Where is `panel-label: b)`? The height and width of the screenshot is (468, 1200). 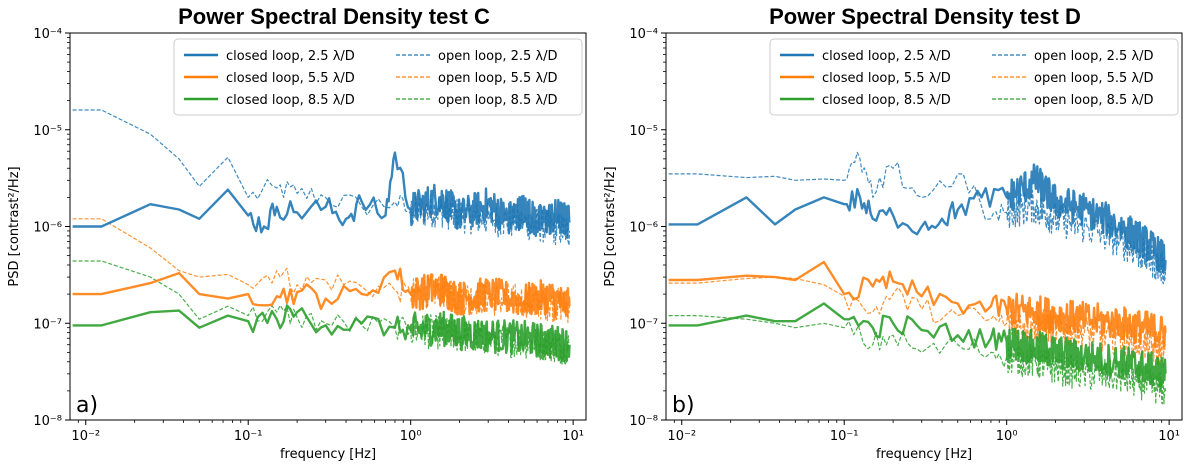
panel-label: b) is located at coordinates (683, 405).